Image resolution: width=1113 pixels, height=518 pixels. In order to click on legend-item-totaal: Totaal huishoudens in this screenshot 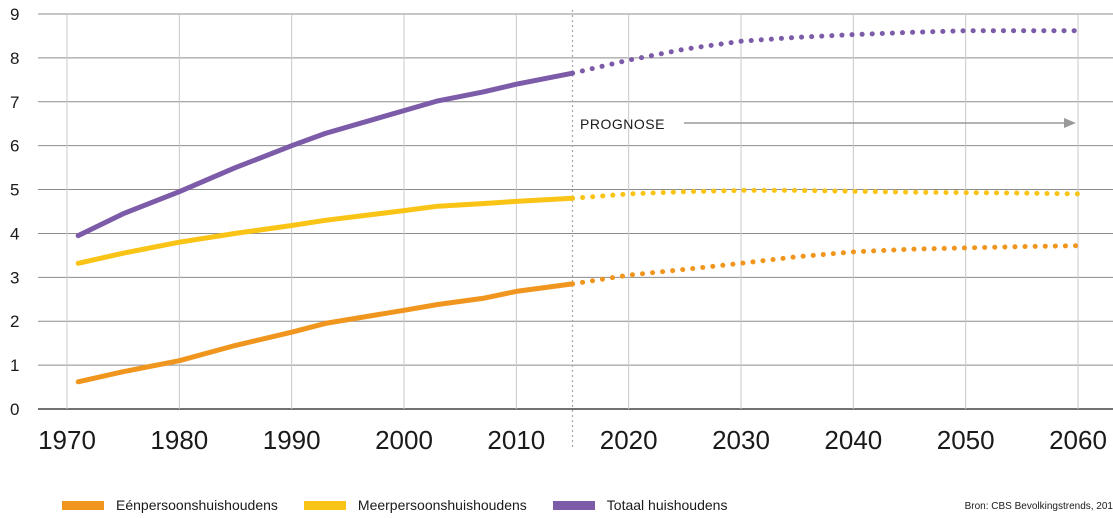, I will do `click(640, 505)`.